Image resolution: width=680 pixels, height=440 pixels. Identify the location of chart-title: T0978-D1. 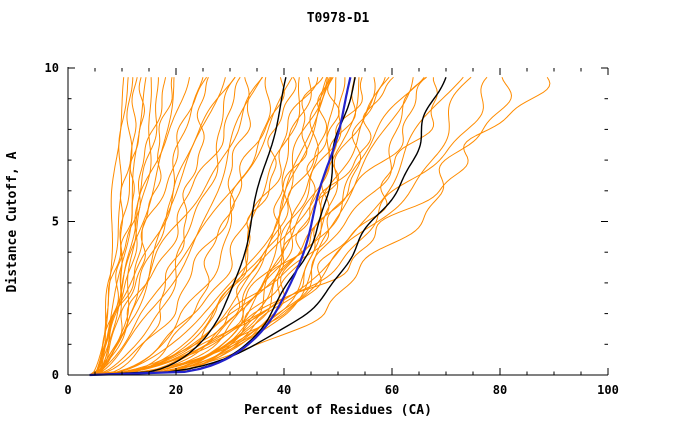
(338, 18).